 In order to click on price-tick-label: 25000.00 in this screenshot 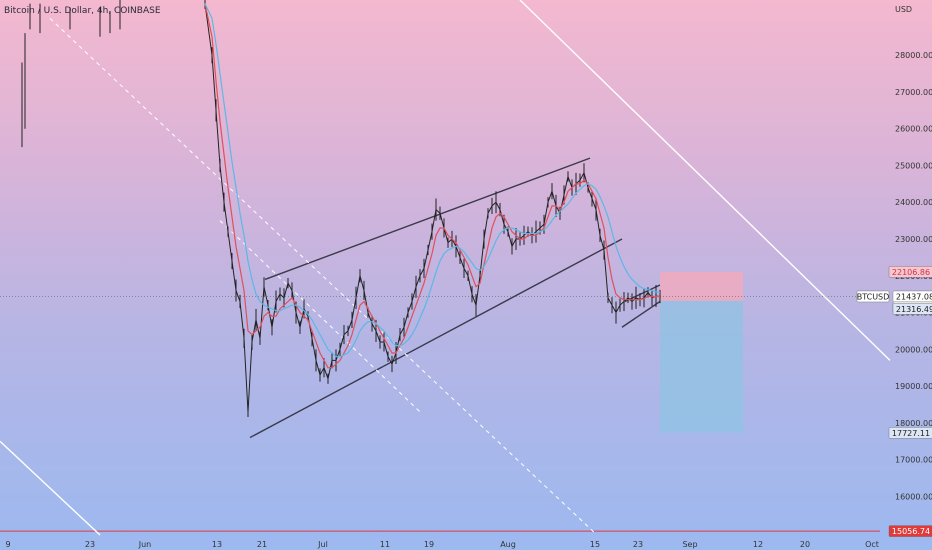, I will do `click(913, 165)`.